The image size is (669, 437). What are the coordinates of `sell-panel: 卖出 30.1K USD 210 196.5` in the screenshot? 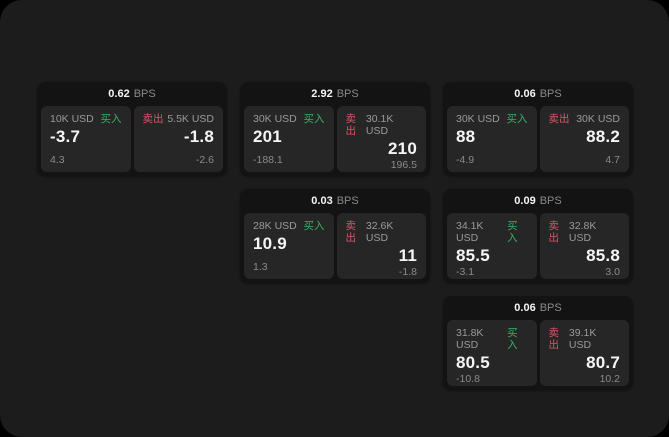 It's located at (381, 139).